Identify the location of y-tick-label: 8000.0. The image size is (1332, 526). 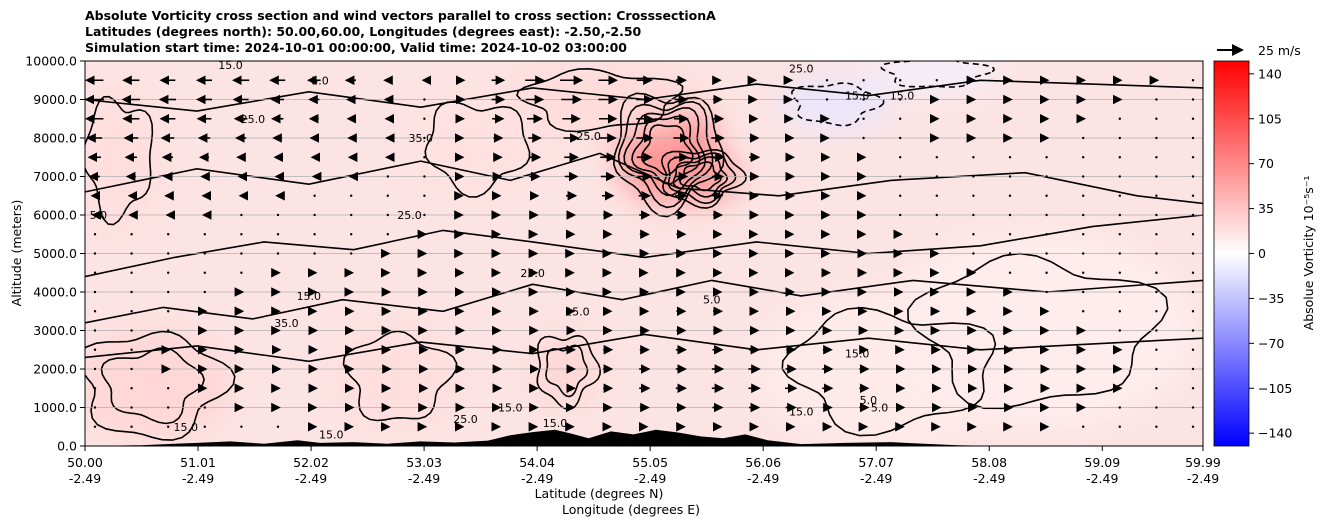
(55, 138).